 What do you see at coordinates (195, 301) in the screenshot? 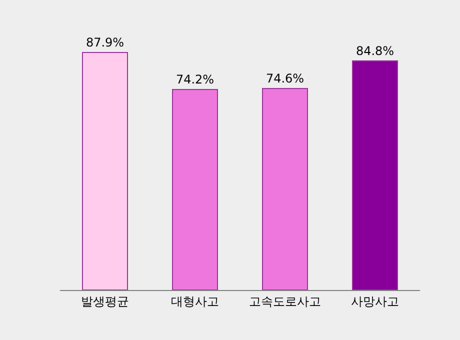
I see `x-tick-label: 대형사고` at bounding box center [195, 301].